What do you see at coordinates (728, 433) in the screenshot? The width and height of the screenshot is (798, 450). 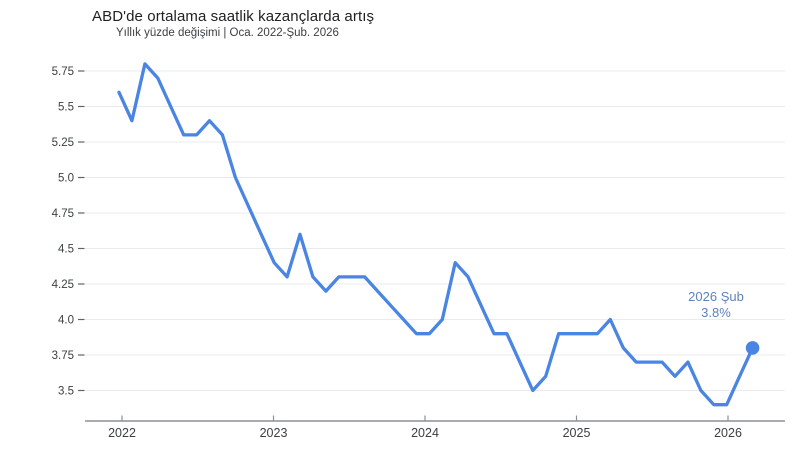 I see `x-tick-label: 2026` at bounding box center [728, 433].